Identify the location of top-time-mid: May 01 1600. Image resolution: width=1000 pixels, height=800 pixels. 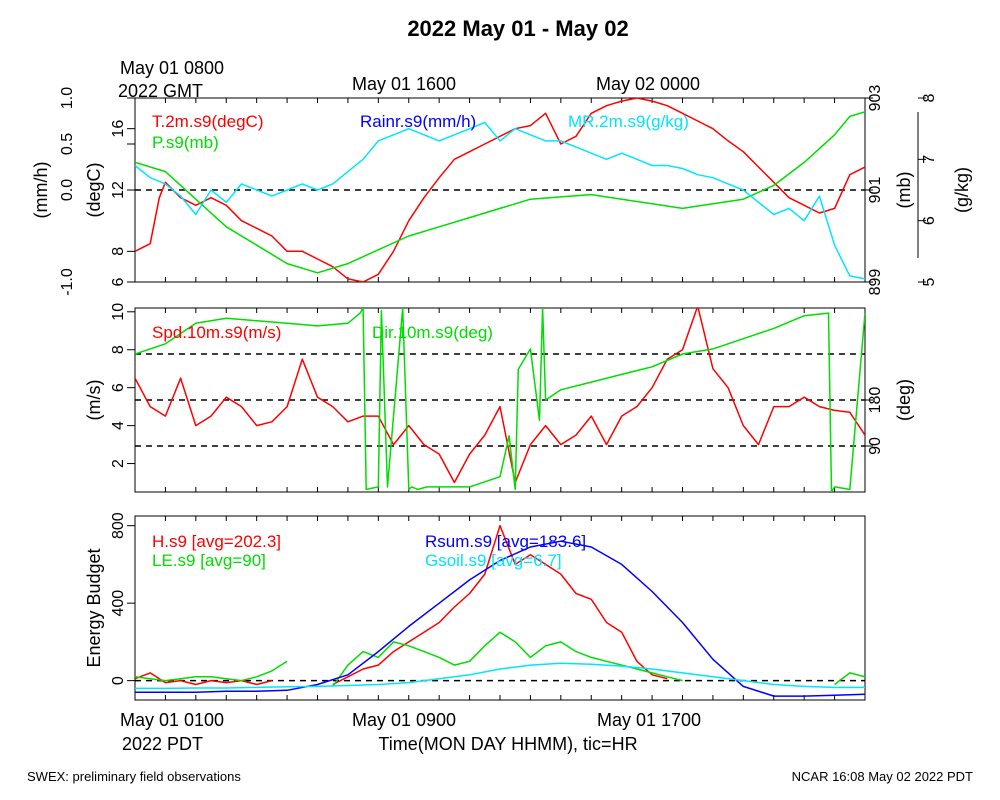
(404, 84).